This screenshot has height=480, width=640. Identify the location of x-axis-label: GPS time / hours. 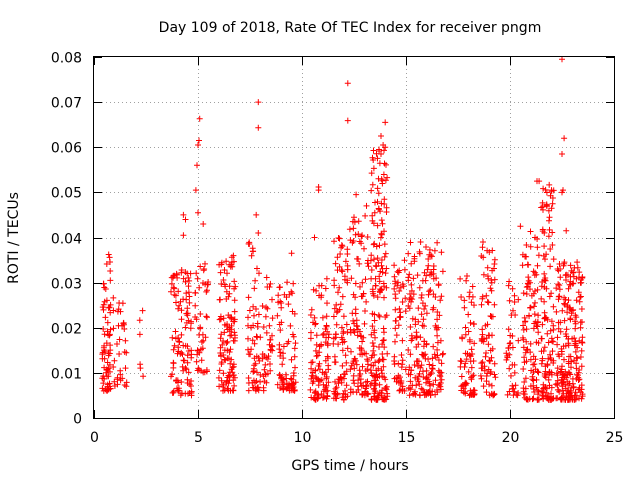
(349, 466).